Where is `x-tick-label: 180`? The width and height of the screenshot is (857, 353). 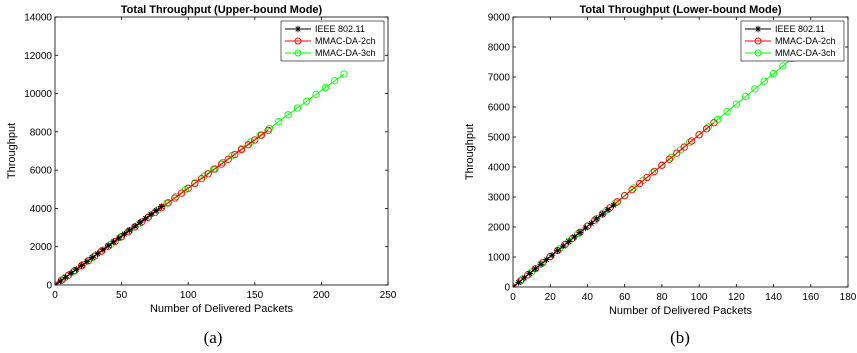
x-tick-label: 180 is located at coordinates (848, 297).